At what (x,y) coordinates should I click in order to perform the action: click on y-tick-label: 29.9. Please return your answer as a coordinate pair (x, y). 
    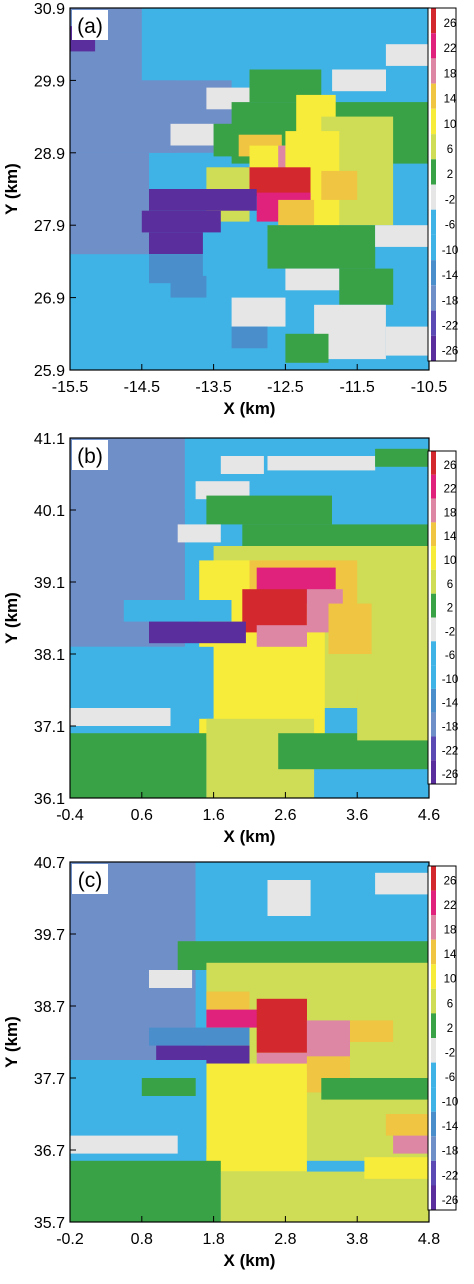
    Looking at the image, I should click on (49, 81).